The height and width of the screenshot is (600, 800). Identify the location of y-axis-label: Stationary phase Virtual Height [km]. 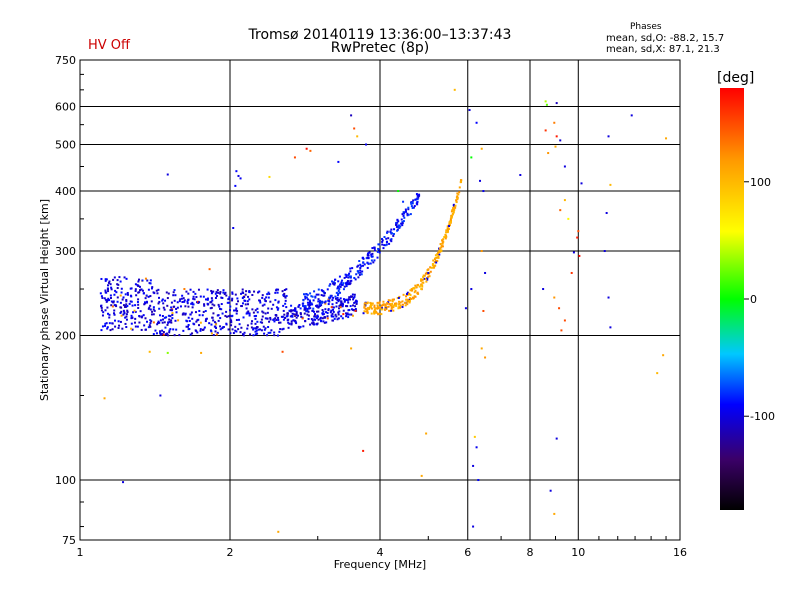
(44, 300).